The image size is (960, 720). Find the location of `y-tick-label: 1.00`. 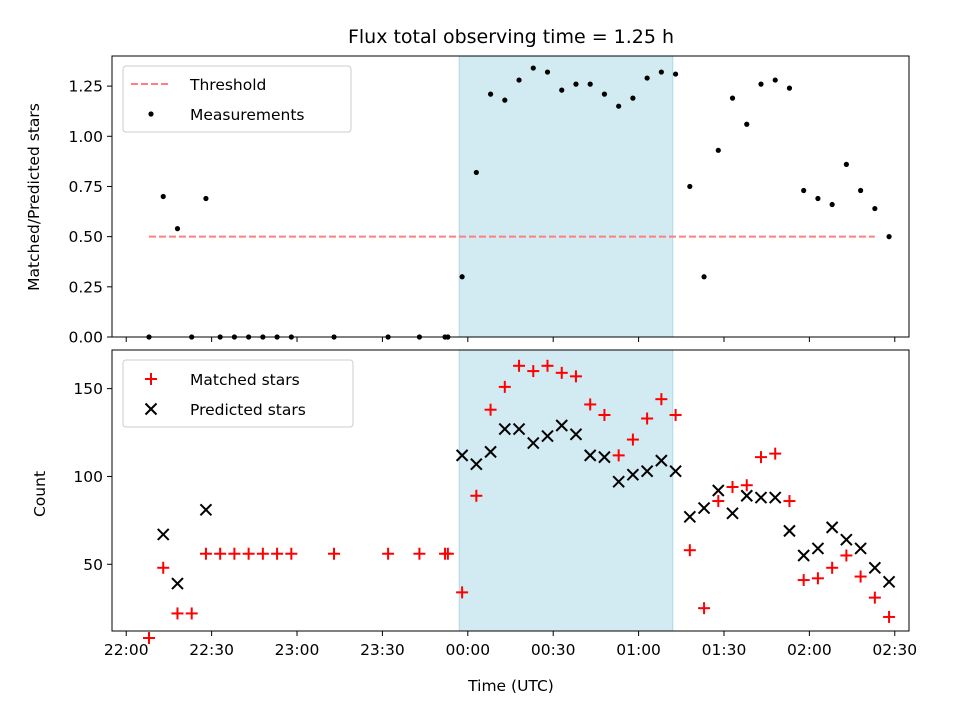

y-tick-label: 1.00 is located at coordinates (85, 137).